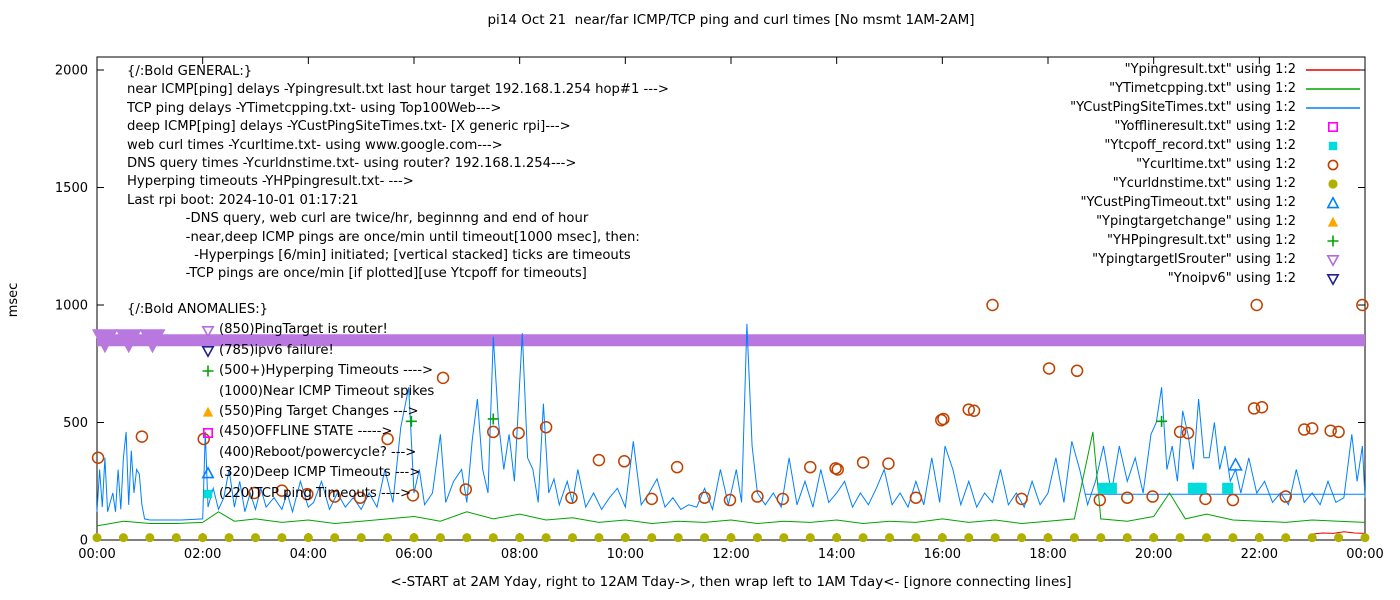 Image resolution: width=1400 pixels, height=600 pixels. I want to click on series-Ypingresult.txt, so click(1339, 533).